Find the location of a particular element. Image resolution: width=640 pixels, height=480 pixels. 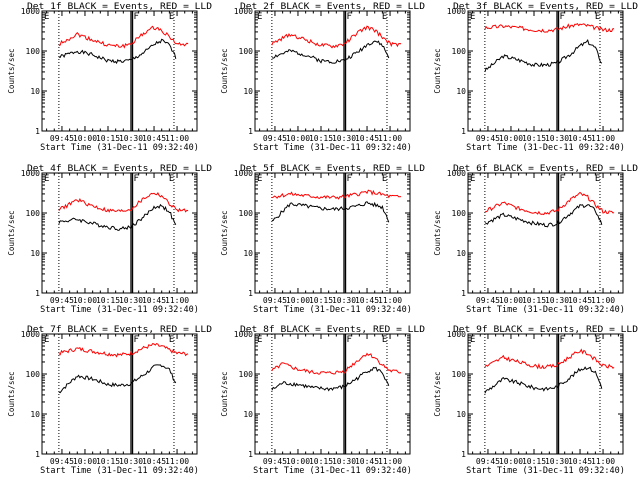

panel-title: Det 2f BLACK = Events, RED = LLD is located at coordinates (332, 7).